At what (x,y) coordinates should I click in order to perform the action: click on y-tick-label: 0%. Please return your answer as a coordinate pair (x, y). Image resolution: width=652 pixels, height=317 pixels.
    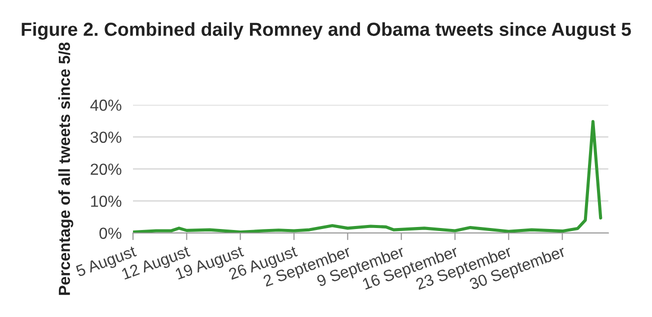
    Looking at the image, I should click on (110, 233).